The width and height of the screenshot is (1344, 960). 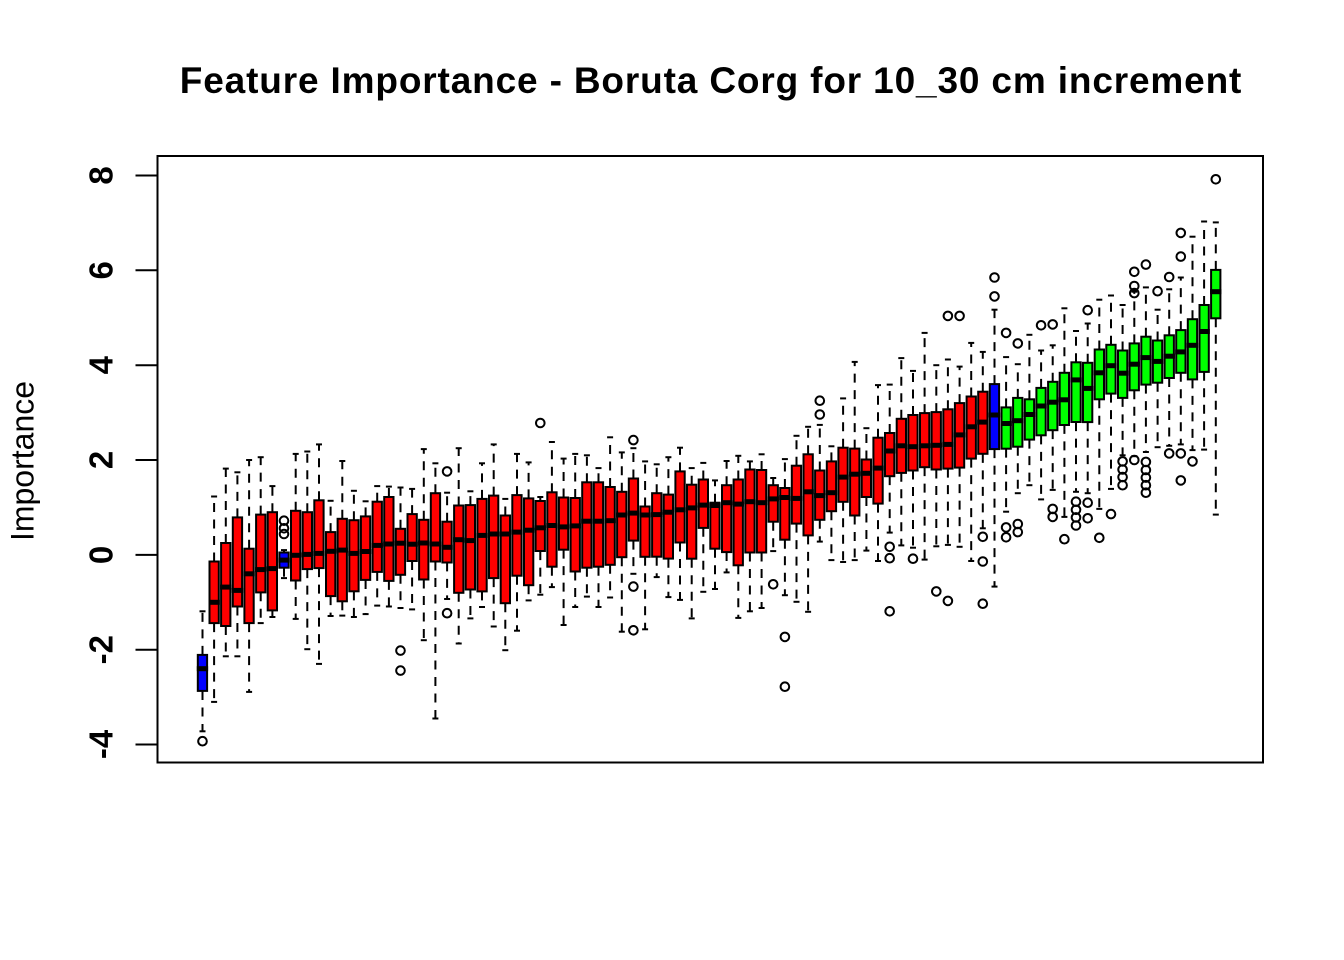 I want to click on svg-text: -2, so click(x=101, y=649).